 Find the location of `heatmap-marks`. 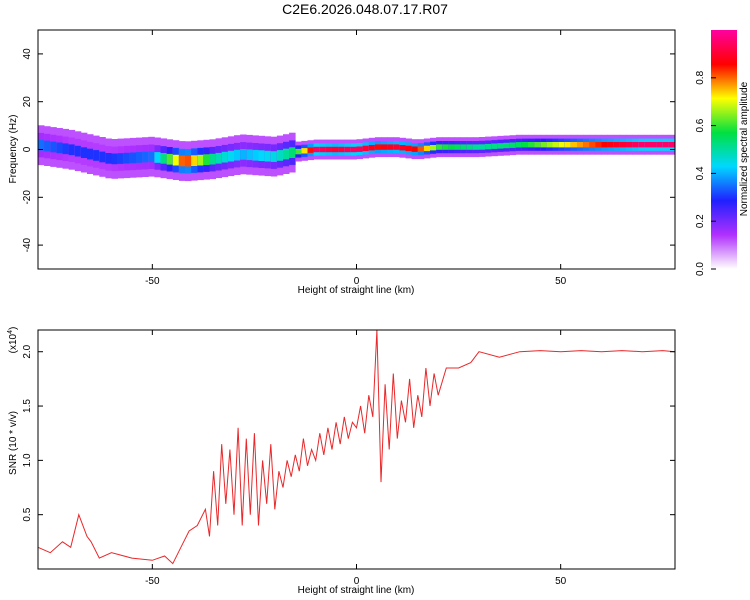

heatmap-marks is located at coordinates (357, 153).